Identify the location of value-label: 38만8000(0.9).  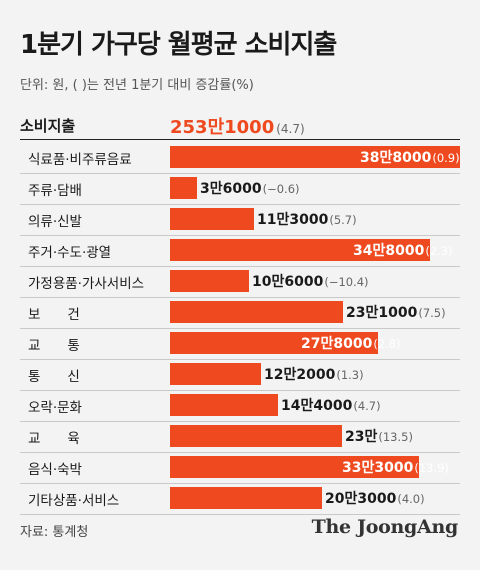
(410, 157).